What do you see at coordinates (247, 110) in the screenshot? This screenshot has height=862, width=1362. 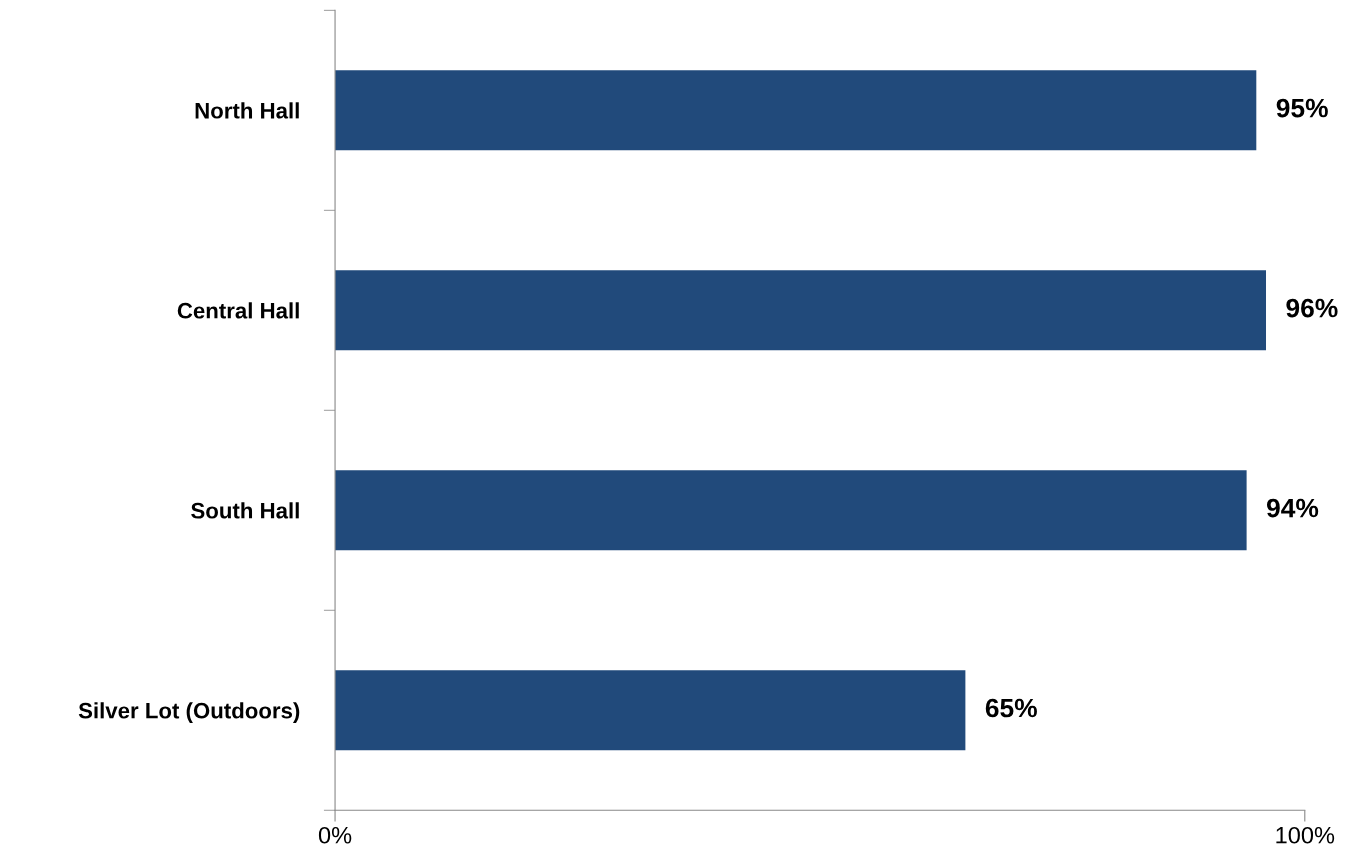 I see `y-tick-label: North Hall` at bounding box center [247, 110].